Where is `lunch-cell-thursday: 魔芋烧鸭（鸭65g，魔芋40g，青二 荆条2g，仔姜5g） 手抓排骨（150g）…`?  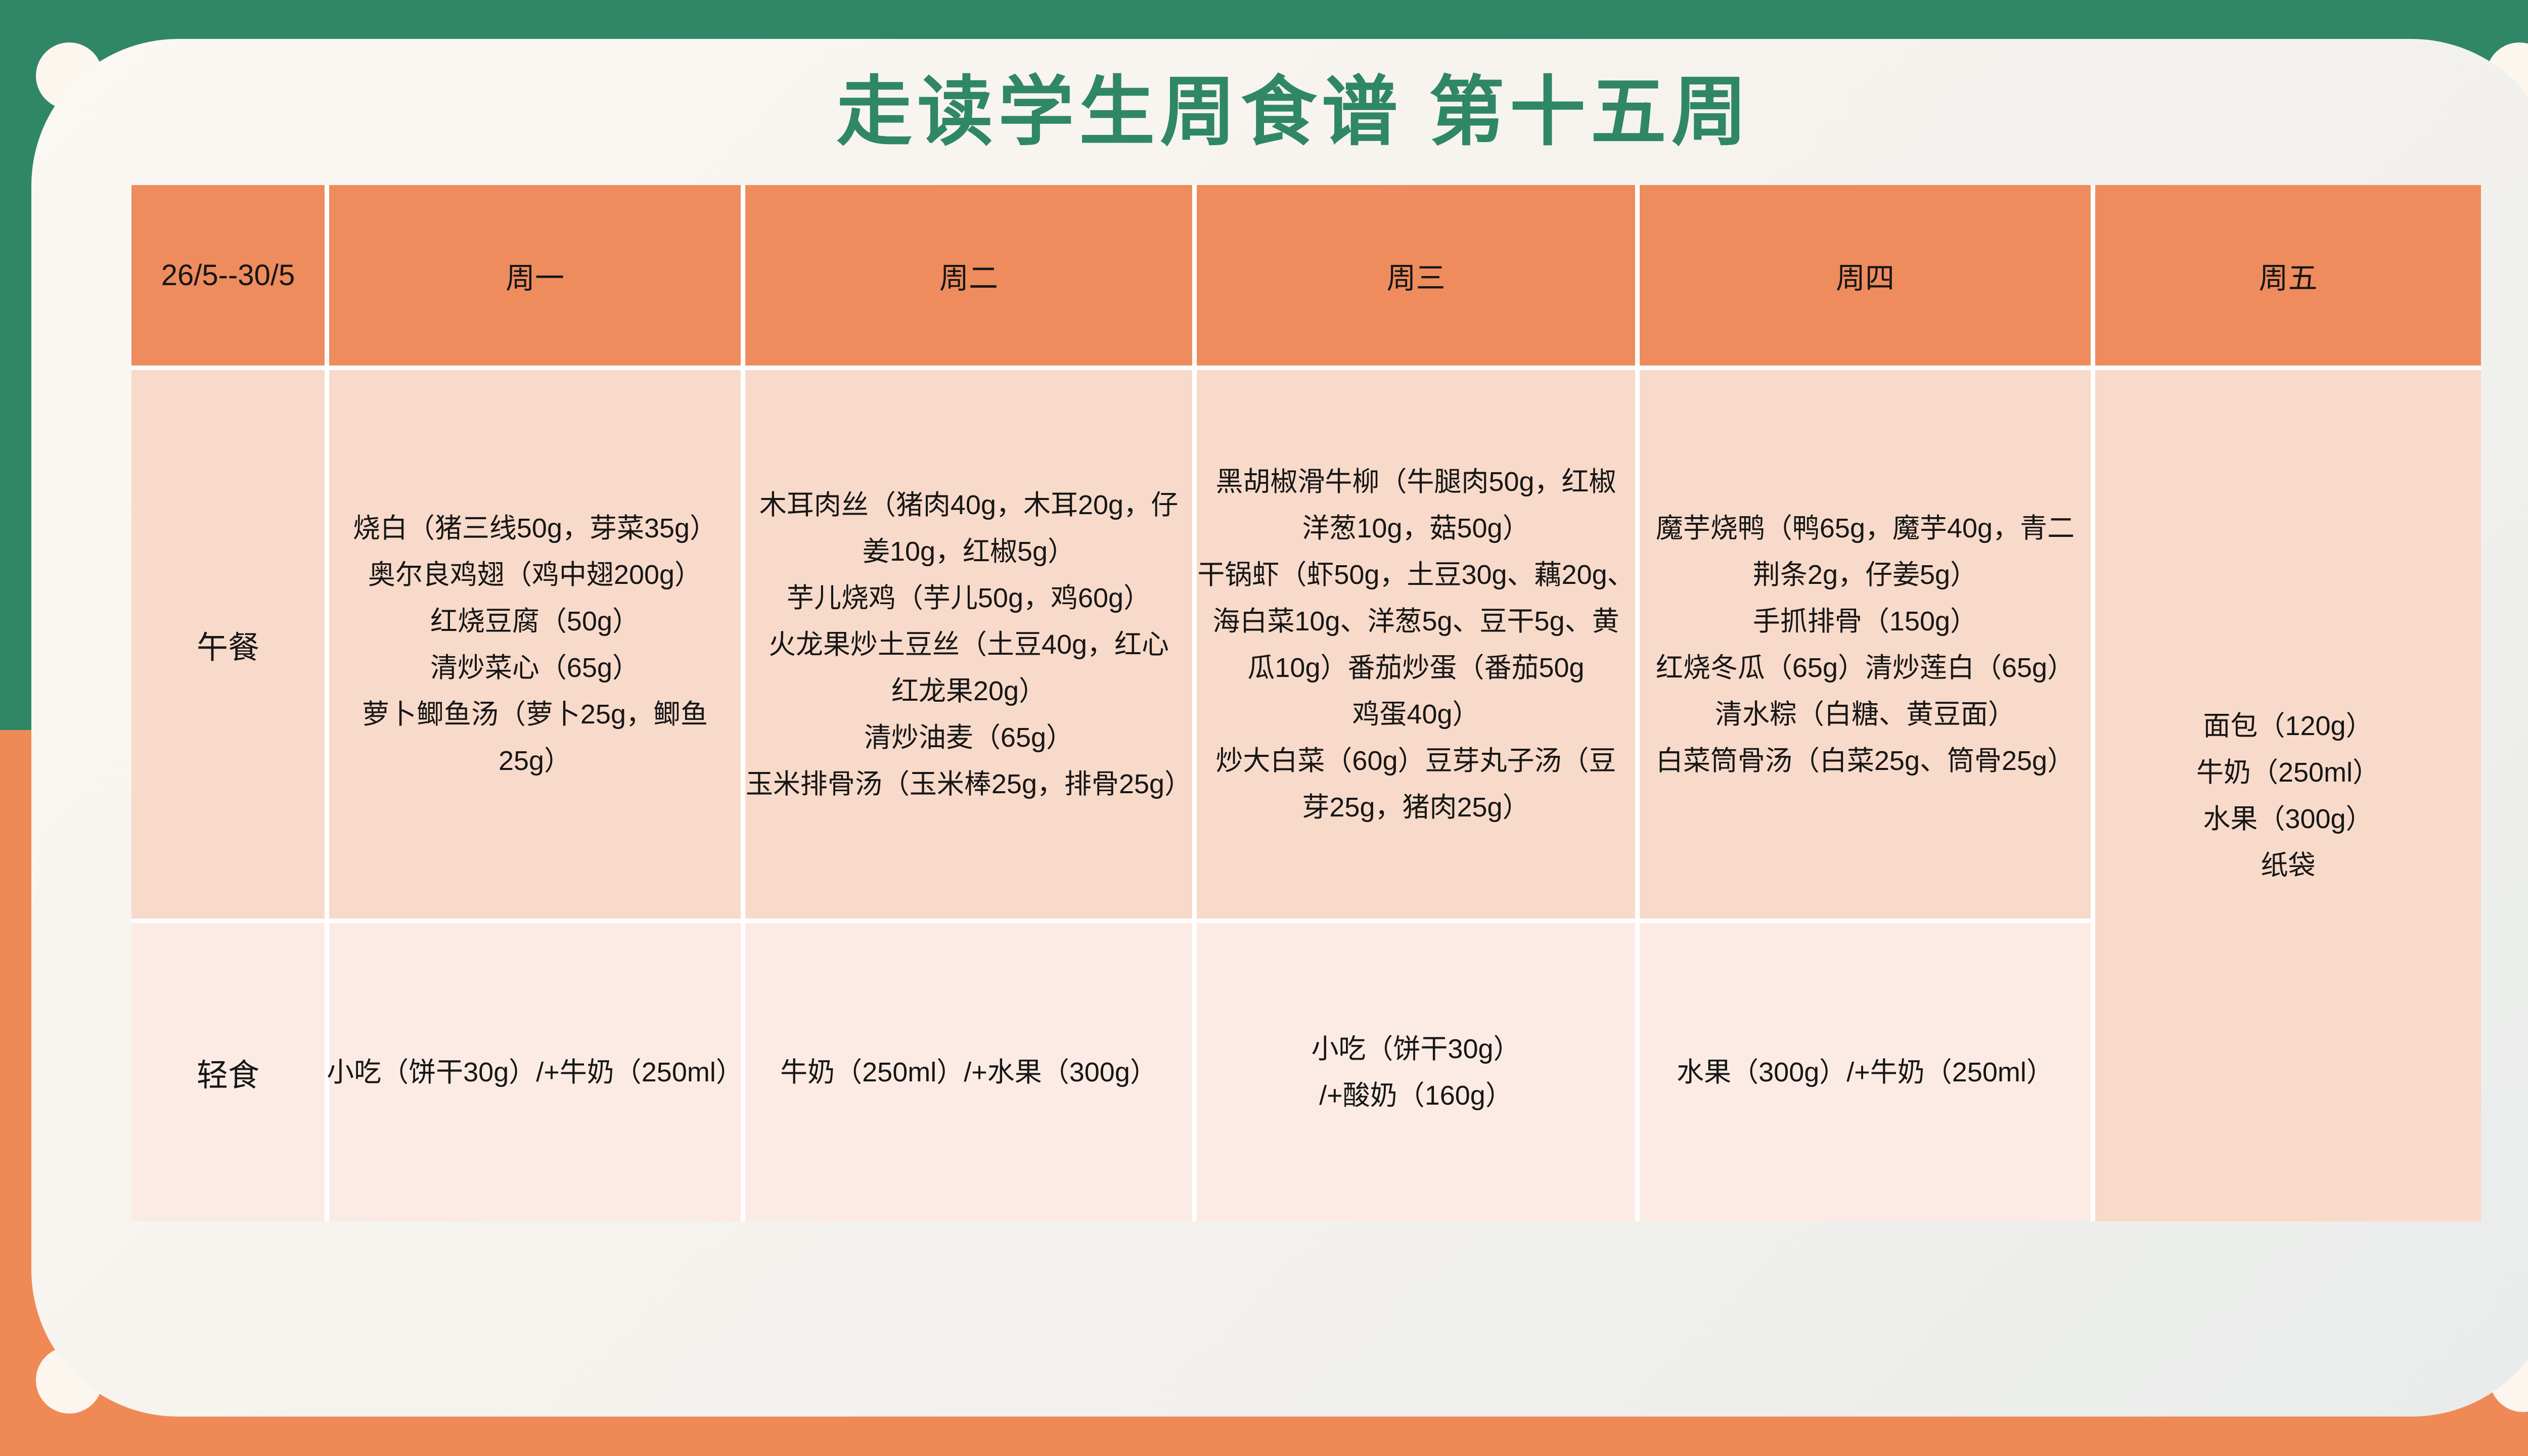
lunch-cell-thursday: 魔芋烧鸭（鸭65g，魔芋40g，青二 荆条2g，仔姜5g） 手抓排骨（150g）… is located at coordinates (1866, 644).